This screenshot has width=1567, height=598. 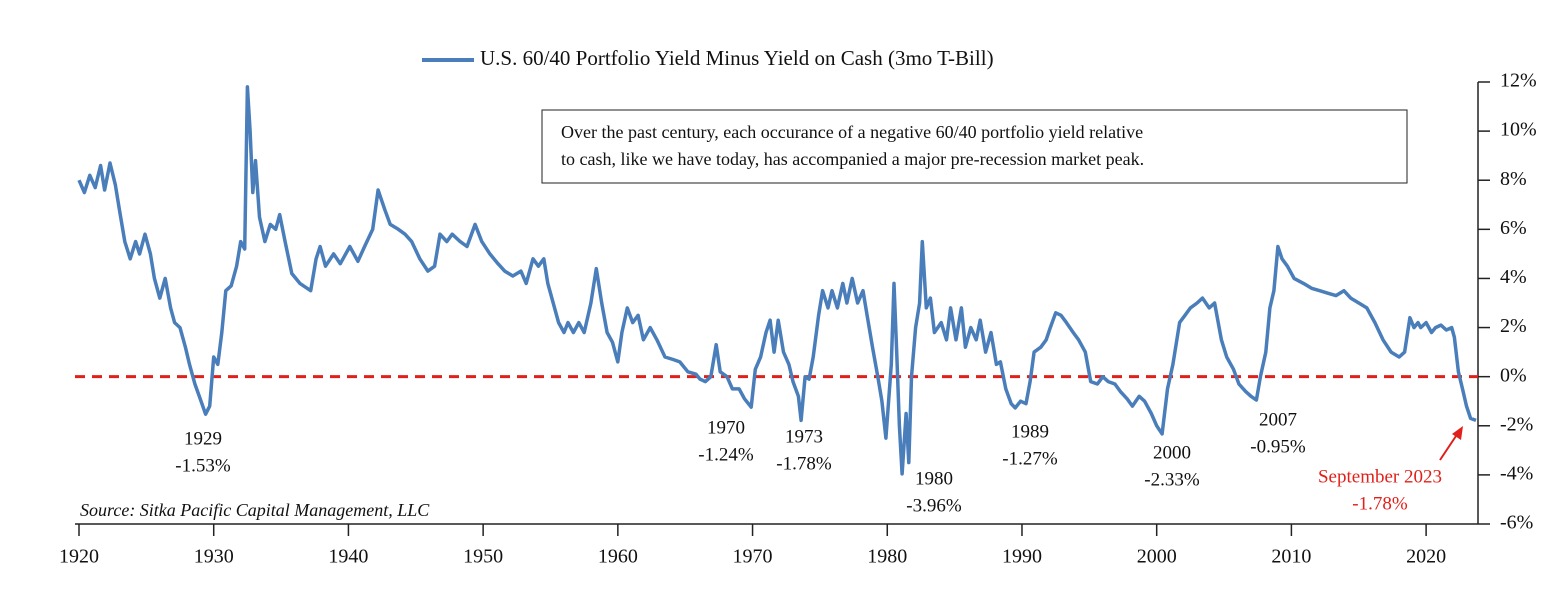 I want to click on x-tick-label: 1920, so click(x=79, y=557).